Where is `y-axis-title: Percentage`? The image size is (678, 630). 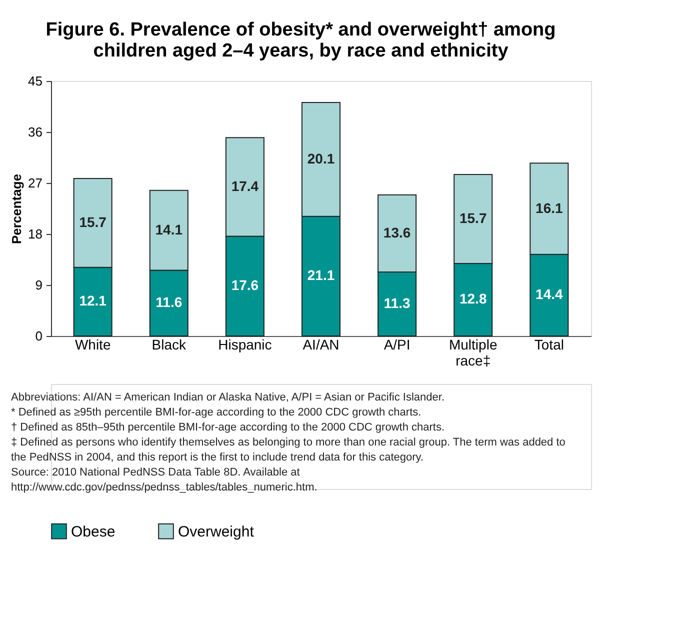 y-axis-title: Percentage is located at coordinates (16, 209).